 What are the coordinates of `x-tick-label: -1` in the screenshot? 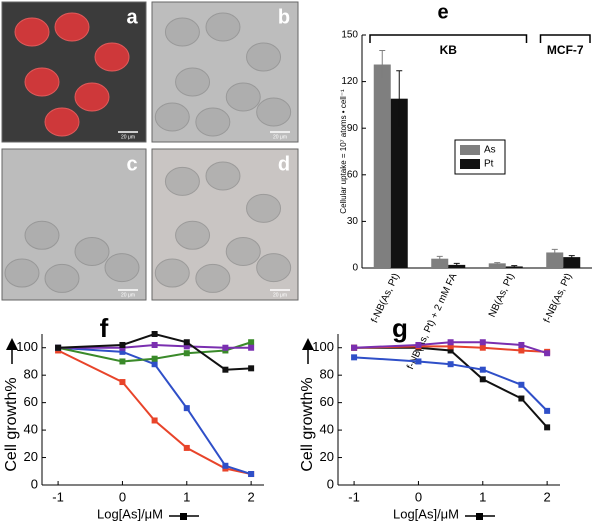 It's located at (354, 496).